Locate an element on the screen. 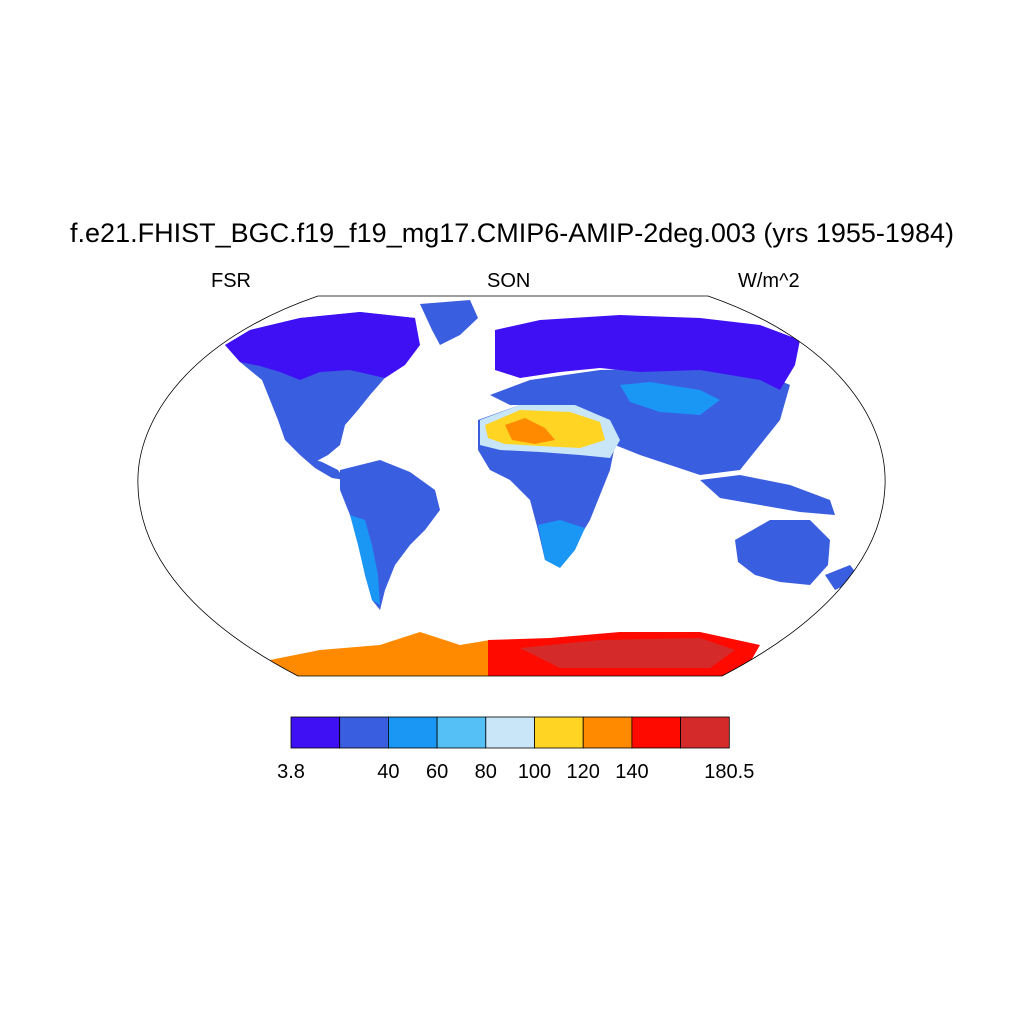 The height and width of the screenshot is (1024, 1024). antarctica-west-region is located at coordinates (380, 654).